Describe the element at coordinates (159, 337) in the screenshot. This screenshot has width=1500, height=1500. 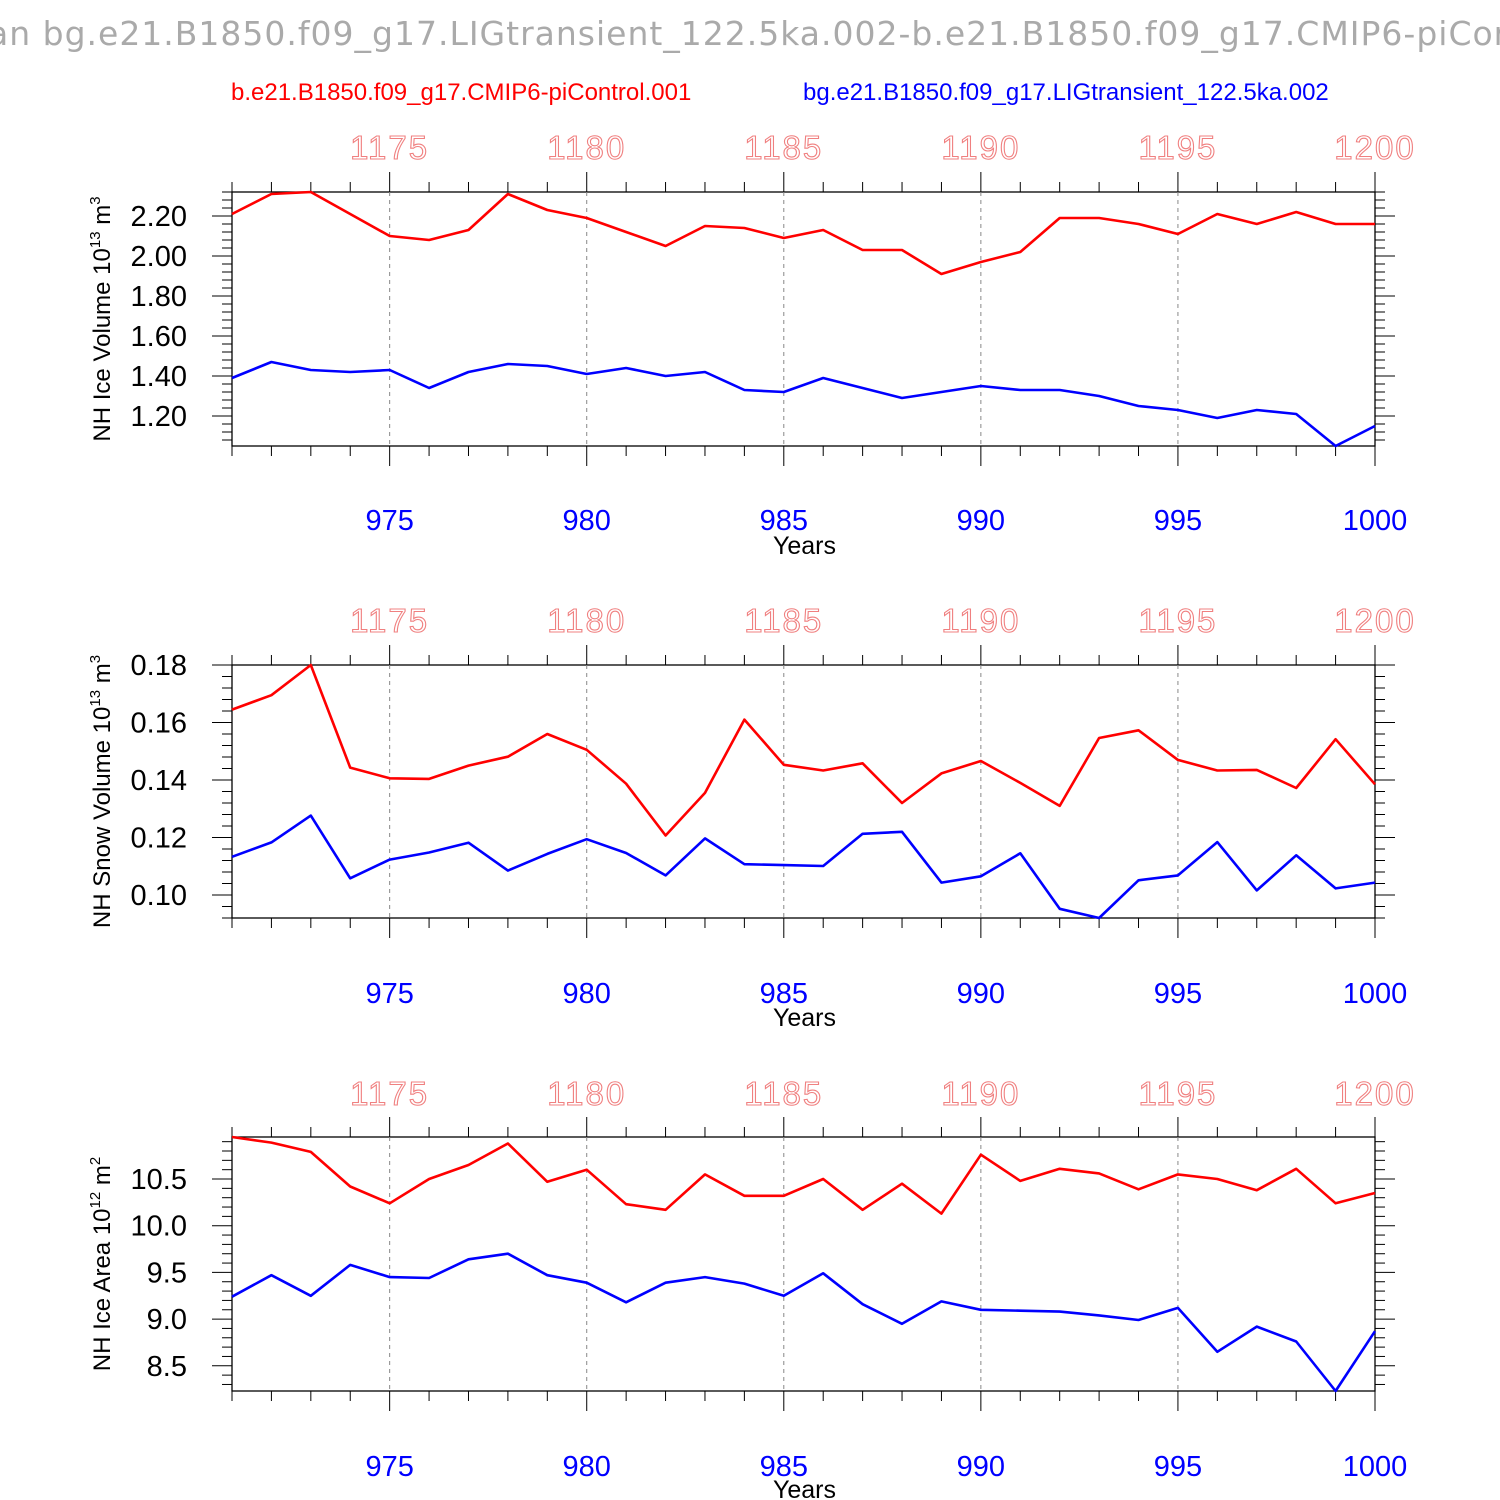
I see `y-tick-label: 1.60` at that location.